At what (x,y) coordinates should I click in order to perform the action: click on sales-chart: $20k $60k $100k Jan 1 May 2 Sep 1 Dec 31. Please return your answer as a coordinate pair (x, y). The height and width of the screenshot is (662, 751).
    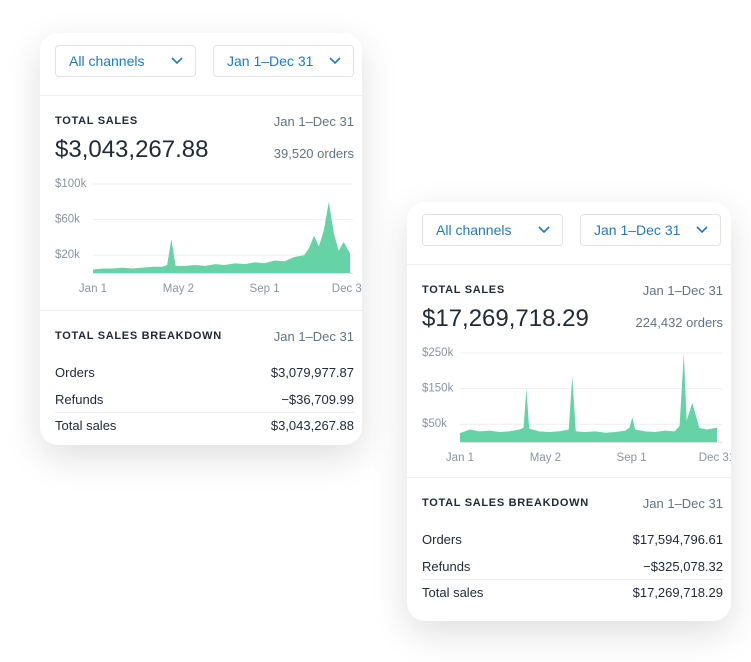
    Looking at the image, I should click on (208, 236).